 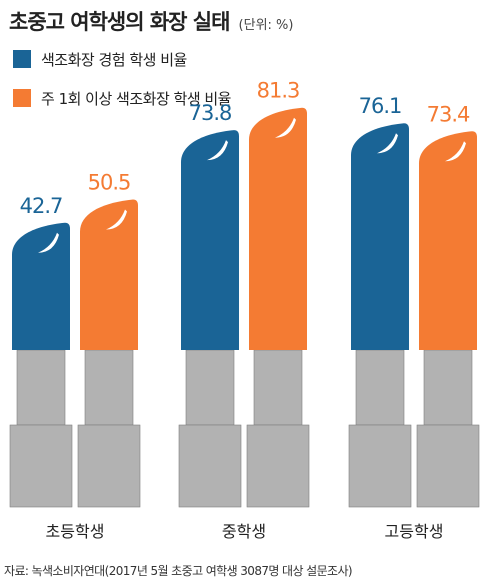 What do you see at coordinates (119, 22) in the screenshot?
I see `chart-title: 초중고 여학생의 화장 실태` at bounding box center [119, 22].